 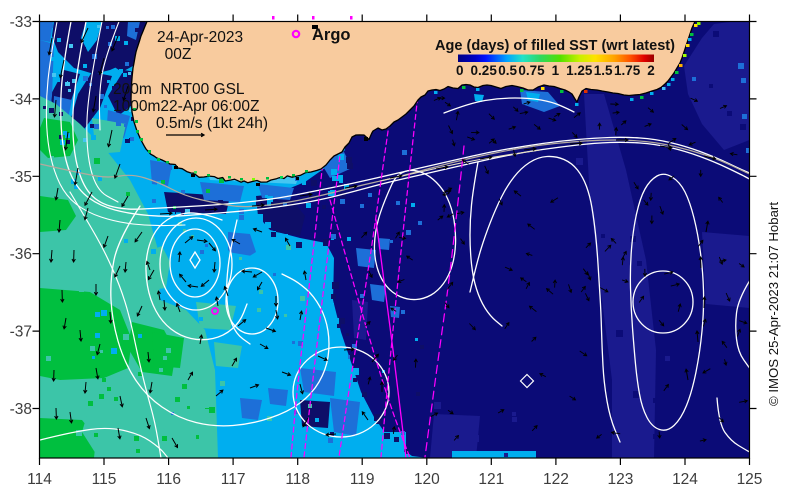 I want to click on svg-text: 119, so click(x=362, y=479).